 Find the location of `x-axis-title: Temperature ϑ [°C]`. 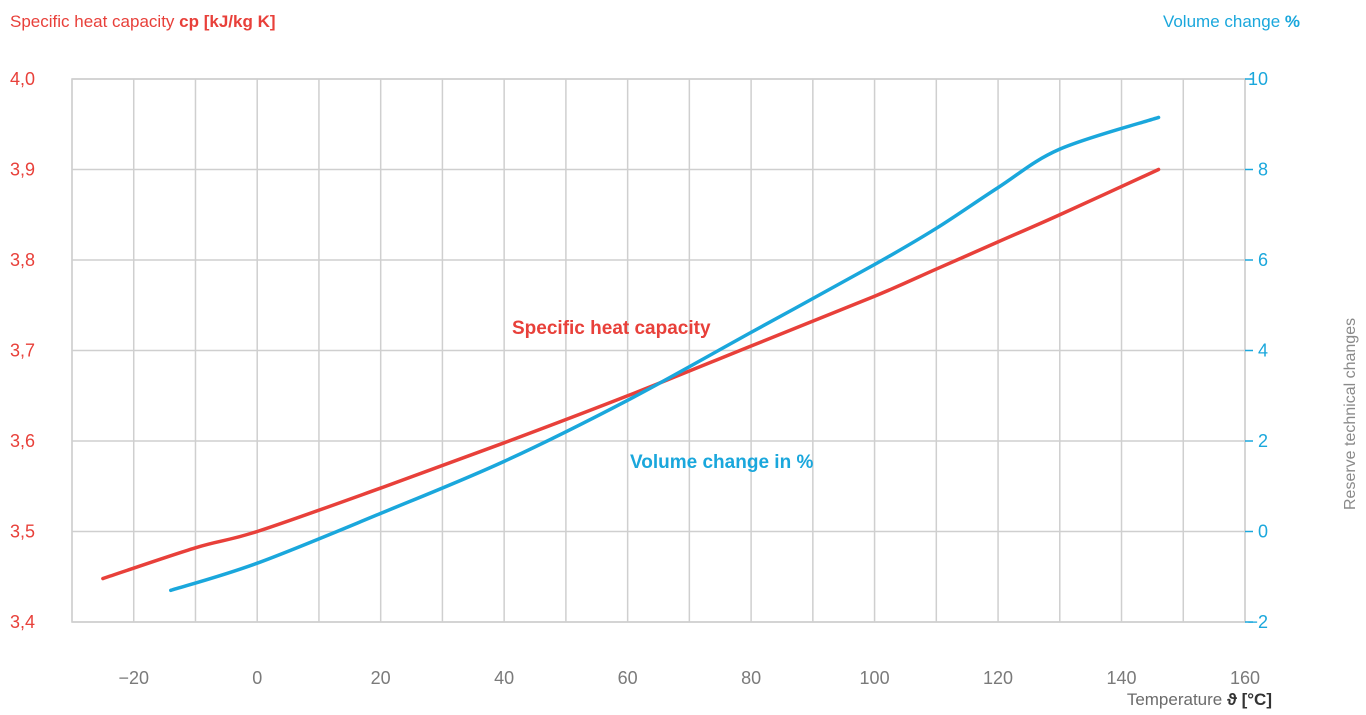

x-axis-title: Temperature ϑ [°C] is located at coordinates (1199, 700).